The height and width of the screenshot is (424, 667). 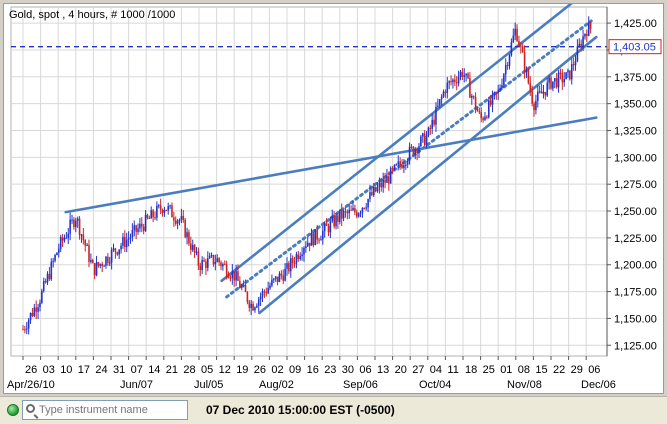 What do you see at coordinates (634, 48) in the screenshot?
I see `current-price-label: 1,403.05` at bounding box center [634, 48].